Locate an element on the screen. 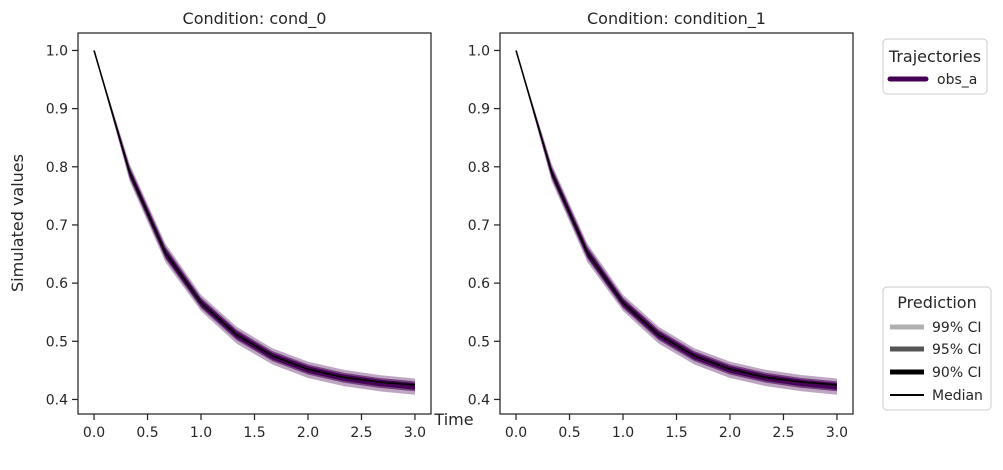 This screenshot has height=470, width=1003. chart-title: Condition: cond_0 is located at coordinates (255, 19).